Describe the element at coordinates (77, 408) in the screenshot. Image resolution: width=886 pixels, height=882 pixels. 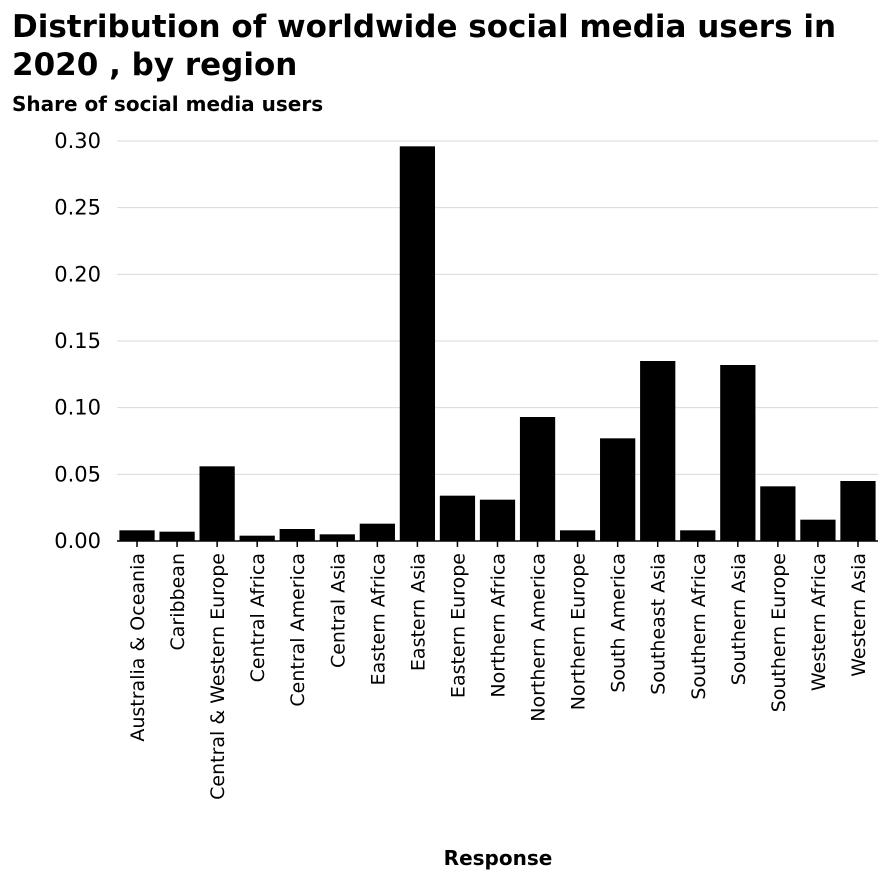
I see `y-tick-label: 0.10` at that location.